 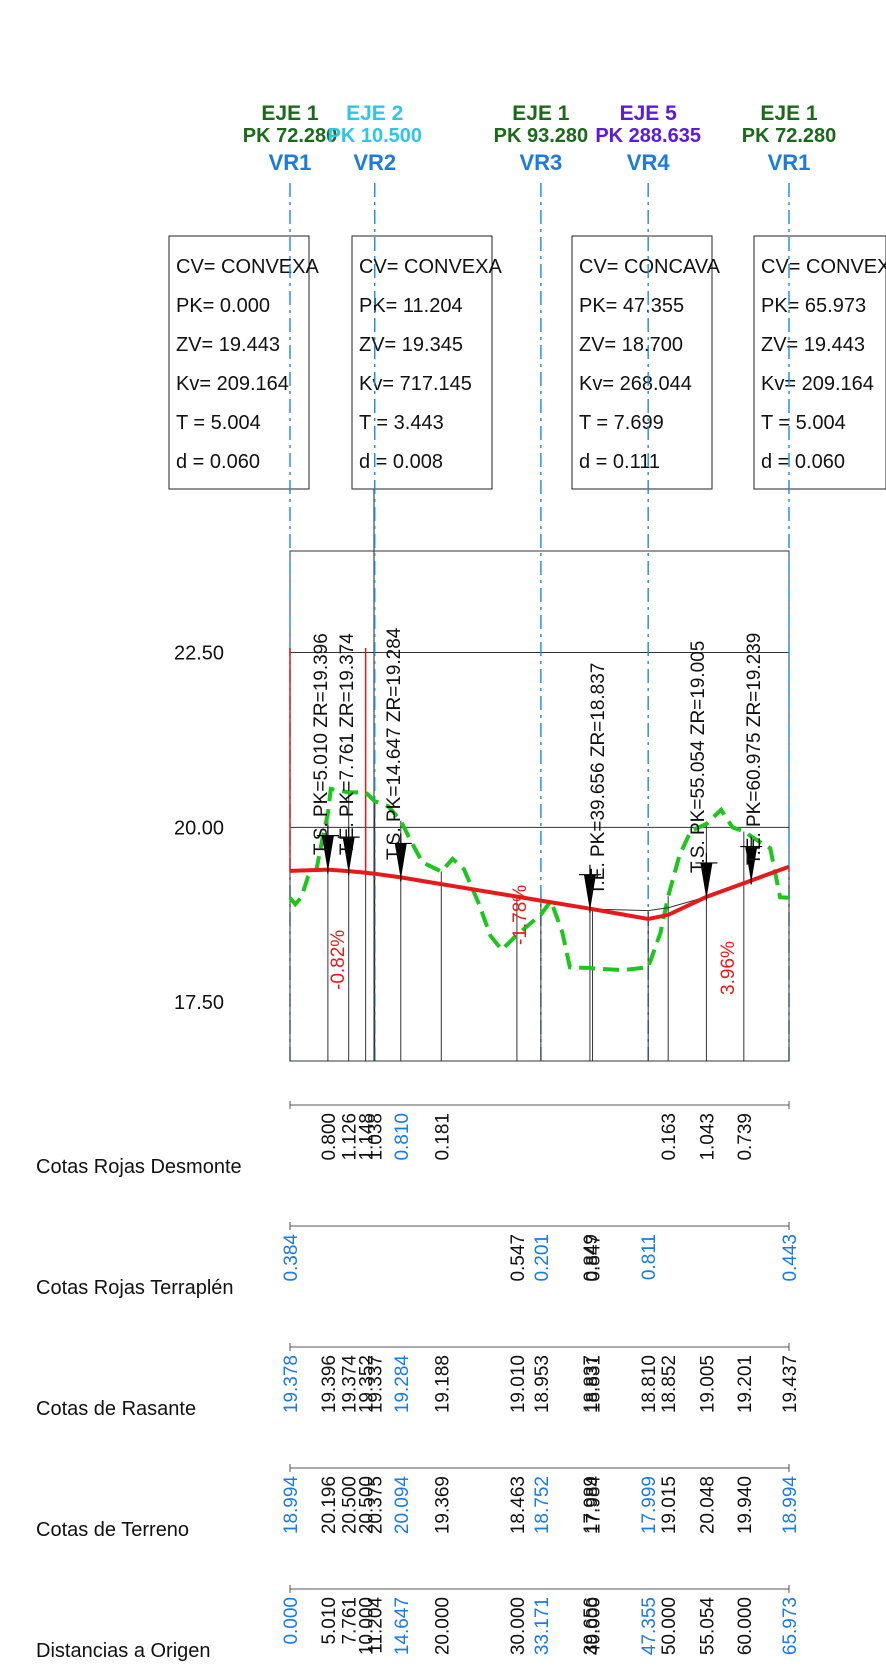 I want to click on table-cell: 17.999, so click(x=649, y=1505).